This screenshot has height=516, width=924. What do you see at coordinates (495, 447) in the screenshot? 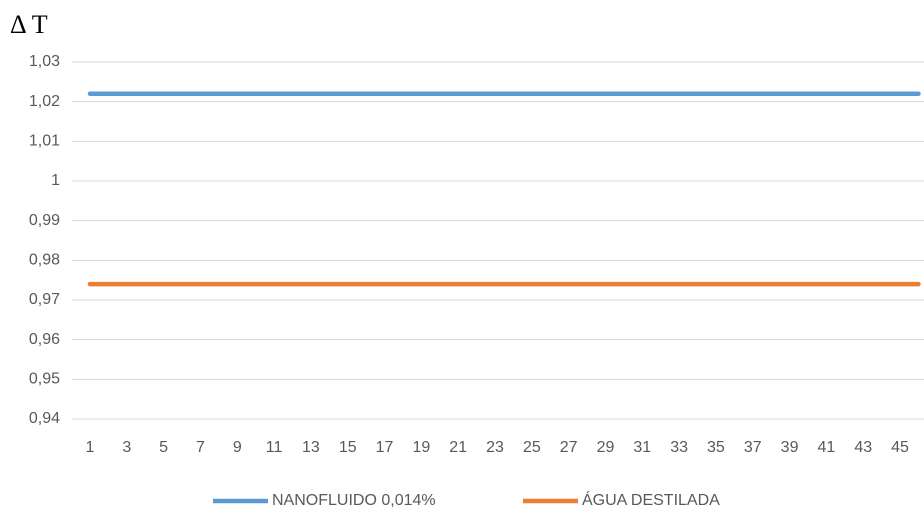
I see `x-tick-label: 23` at bounding box center [495, 447].